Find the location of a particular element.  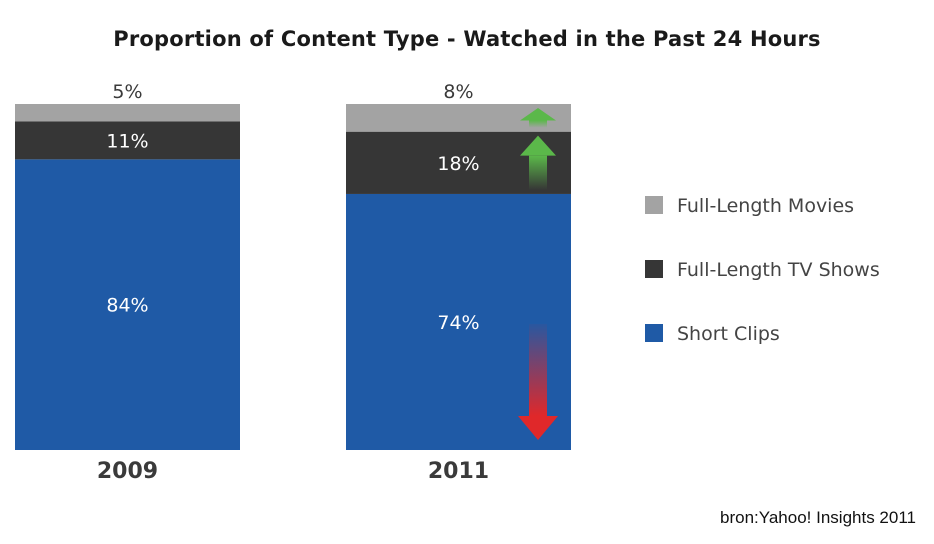

legend-item-2: Short Clips is located at coordinates (712, 334).